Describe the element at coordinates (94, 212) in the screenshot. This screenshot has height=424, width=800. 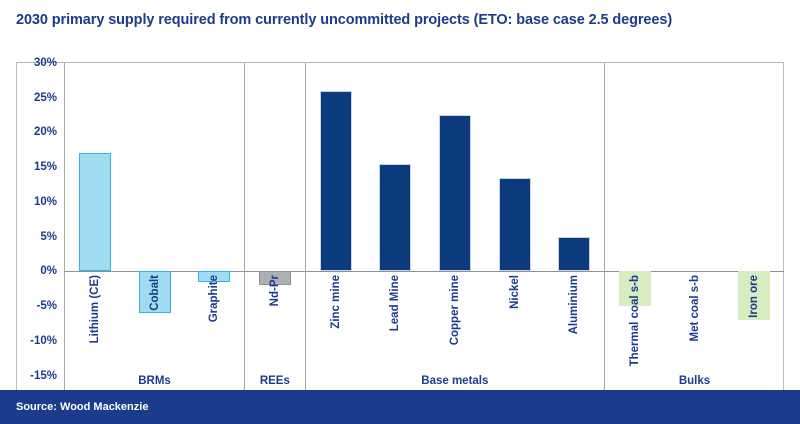
I see `bar-lithium-ce` at that location.